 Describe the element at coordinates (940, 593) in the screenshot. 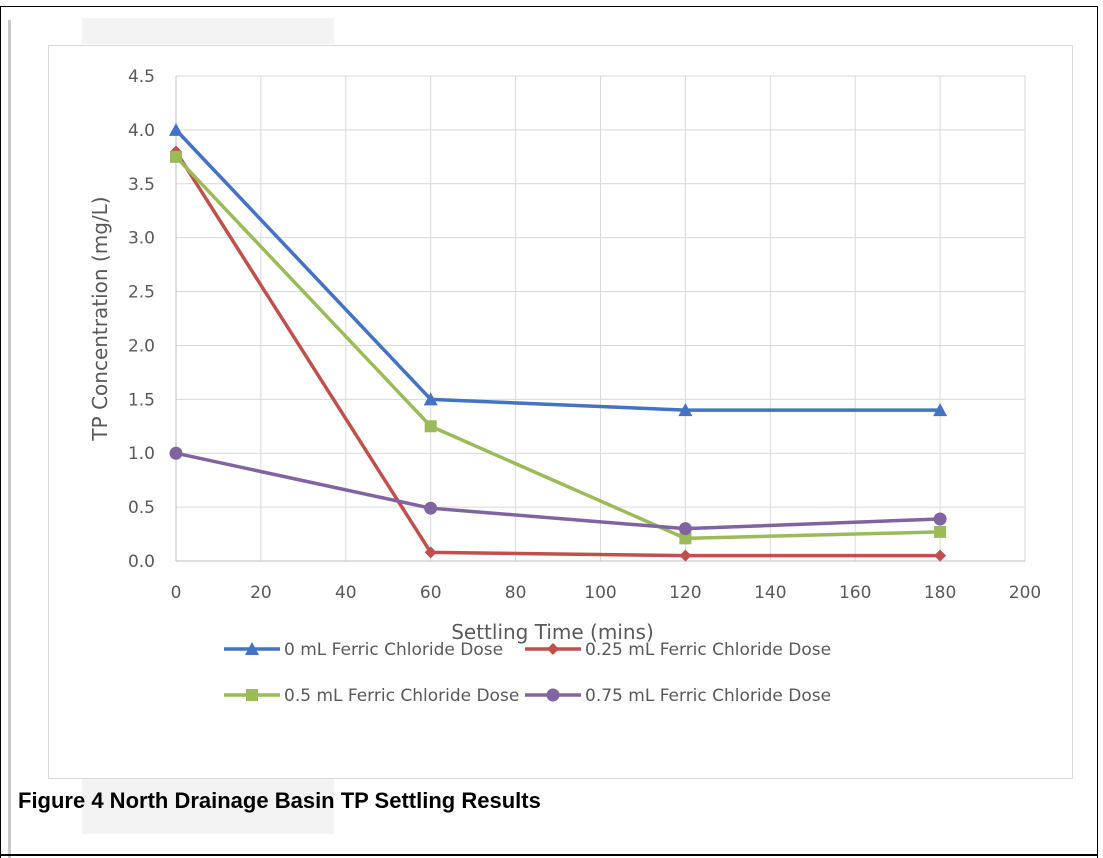

I see `x-tick-label: 180` at that location.